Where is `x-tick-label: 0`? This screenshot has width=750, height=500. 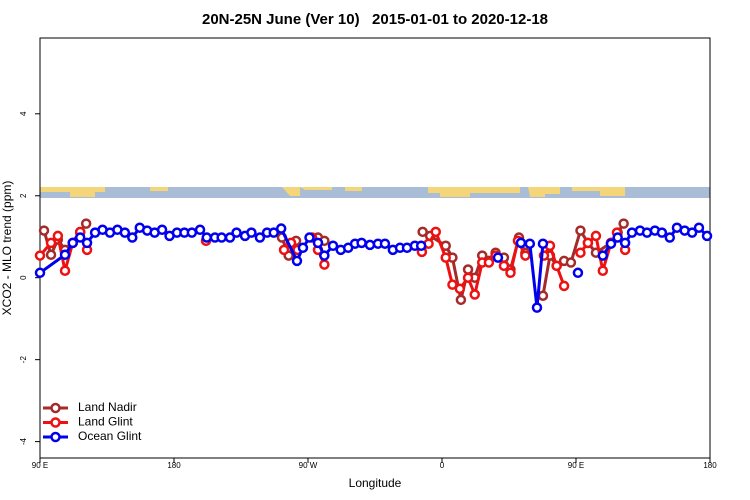
x-tick-label: 0 is located at coordinates (442, 465).